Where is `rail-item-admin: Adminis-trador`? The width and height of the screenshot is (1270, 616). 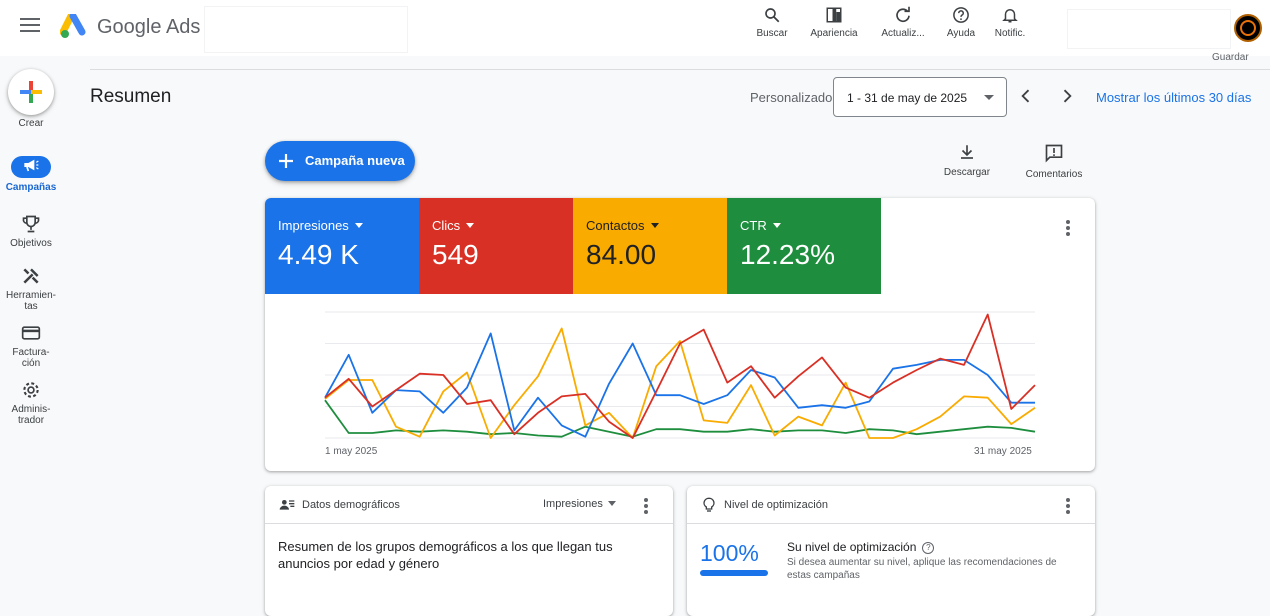
rail-item-admin: Adminis-trador is located at coordinates (31, 403).